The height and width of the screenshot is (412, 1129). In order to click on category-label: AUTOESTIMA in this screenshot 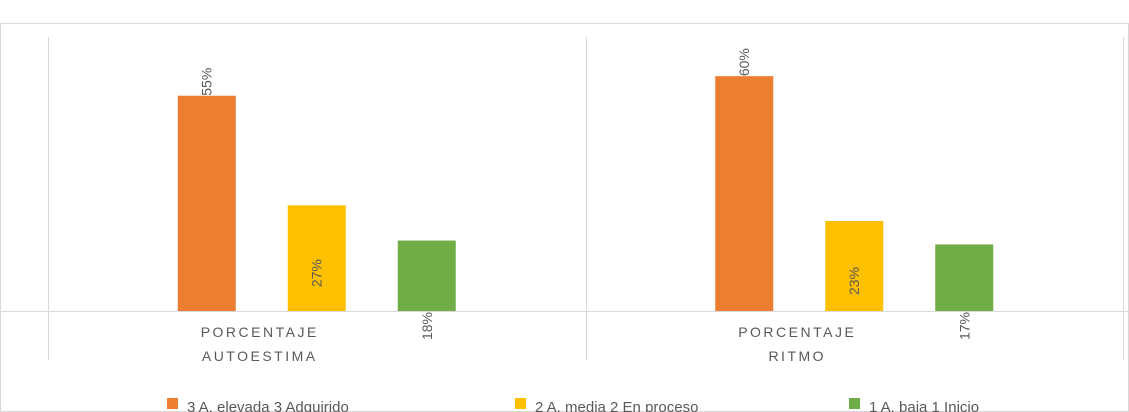, I will do `click(260, 356)`.